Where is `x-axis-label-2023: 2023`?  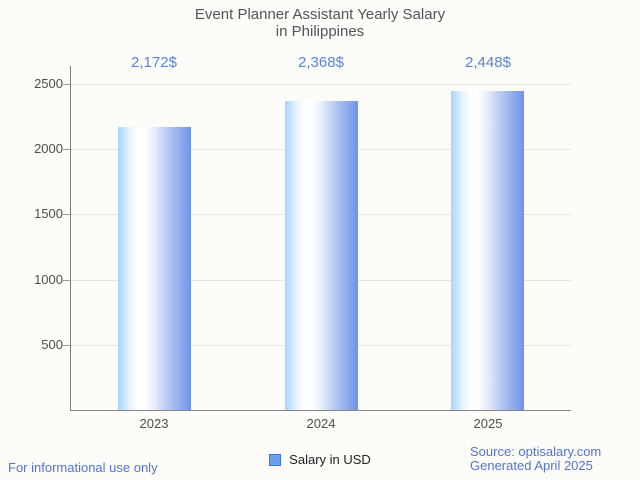
x-axis-label-2023: 2023 is located at coordinates (154, 423).